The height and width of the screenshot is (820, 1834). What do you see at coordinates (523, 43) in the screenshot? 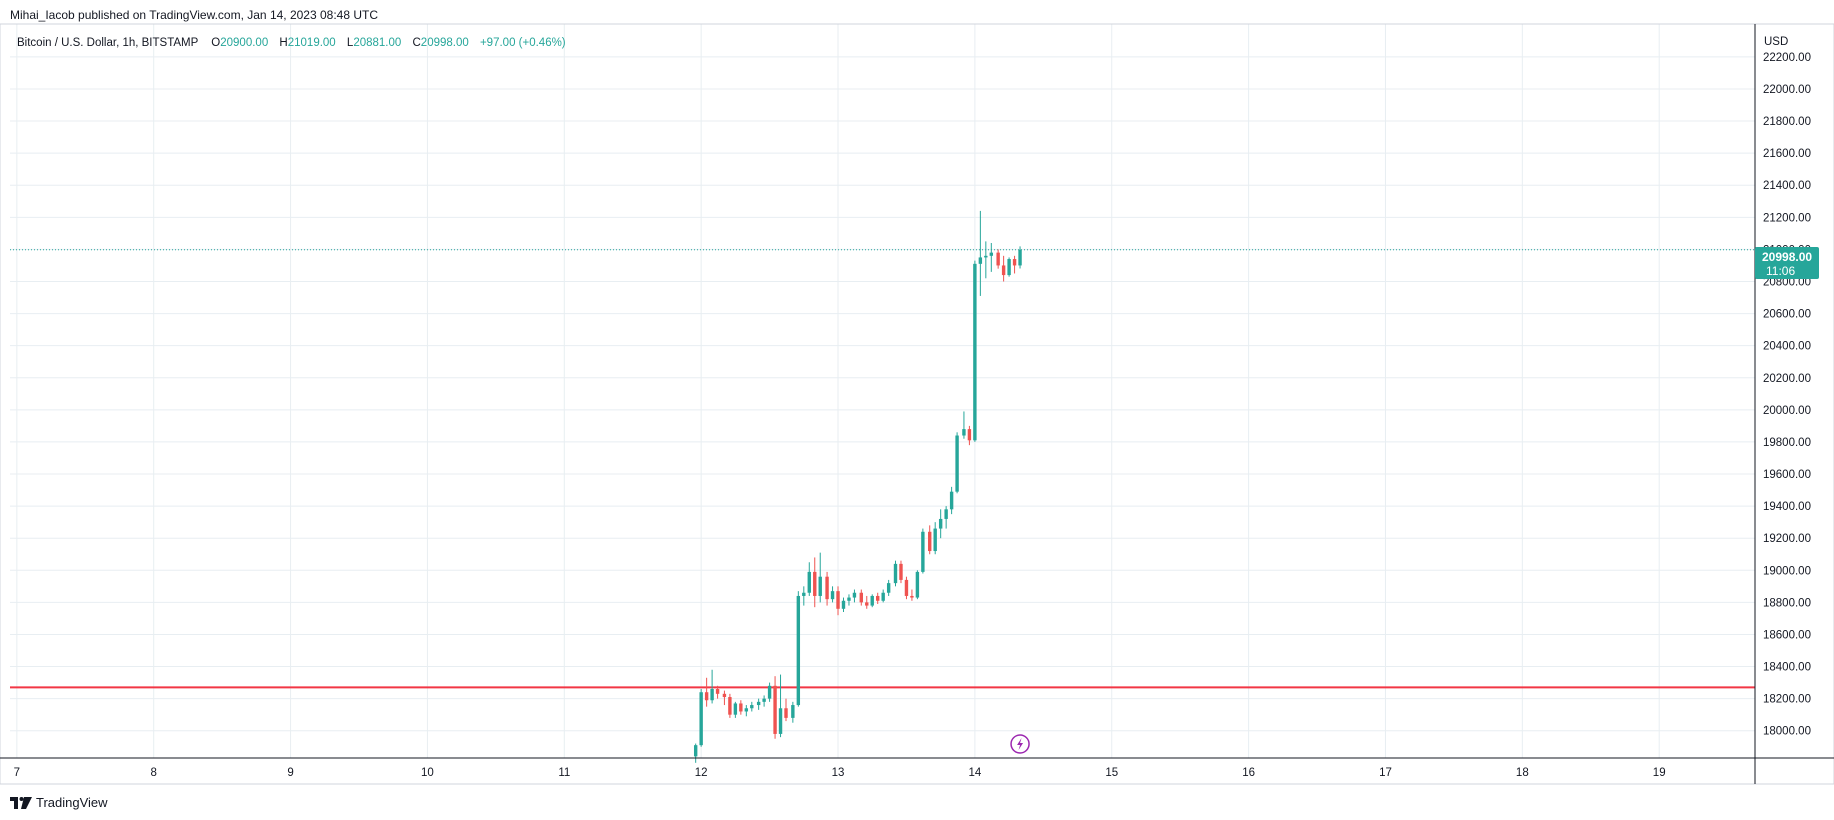
I see `legend-change-value: +97.00 (+0.46%)` at bounding box center [523, 43].